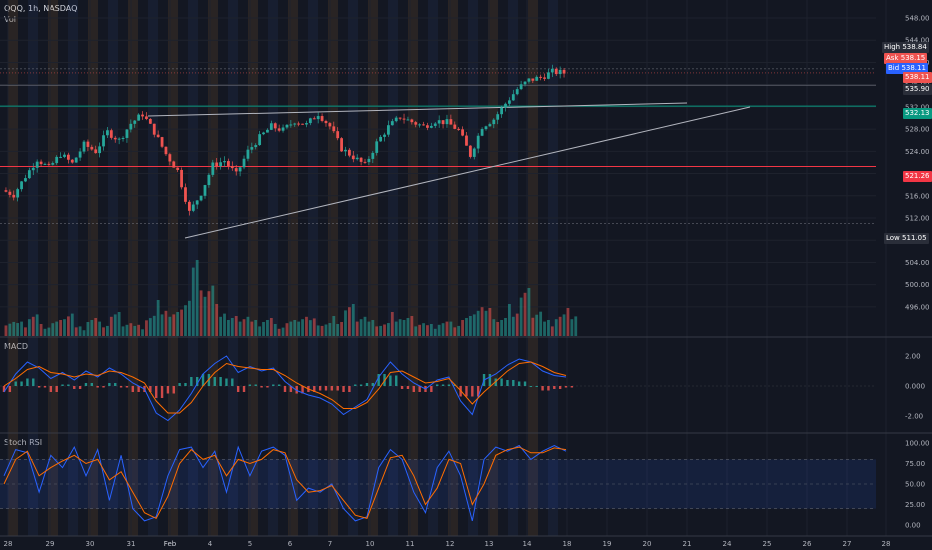 This screenshot has height=550, width=932. What do you see at coordinates (807, 544) in the screenshot?
I see `time-tick-label: 26` at bounding box center [807, 544].